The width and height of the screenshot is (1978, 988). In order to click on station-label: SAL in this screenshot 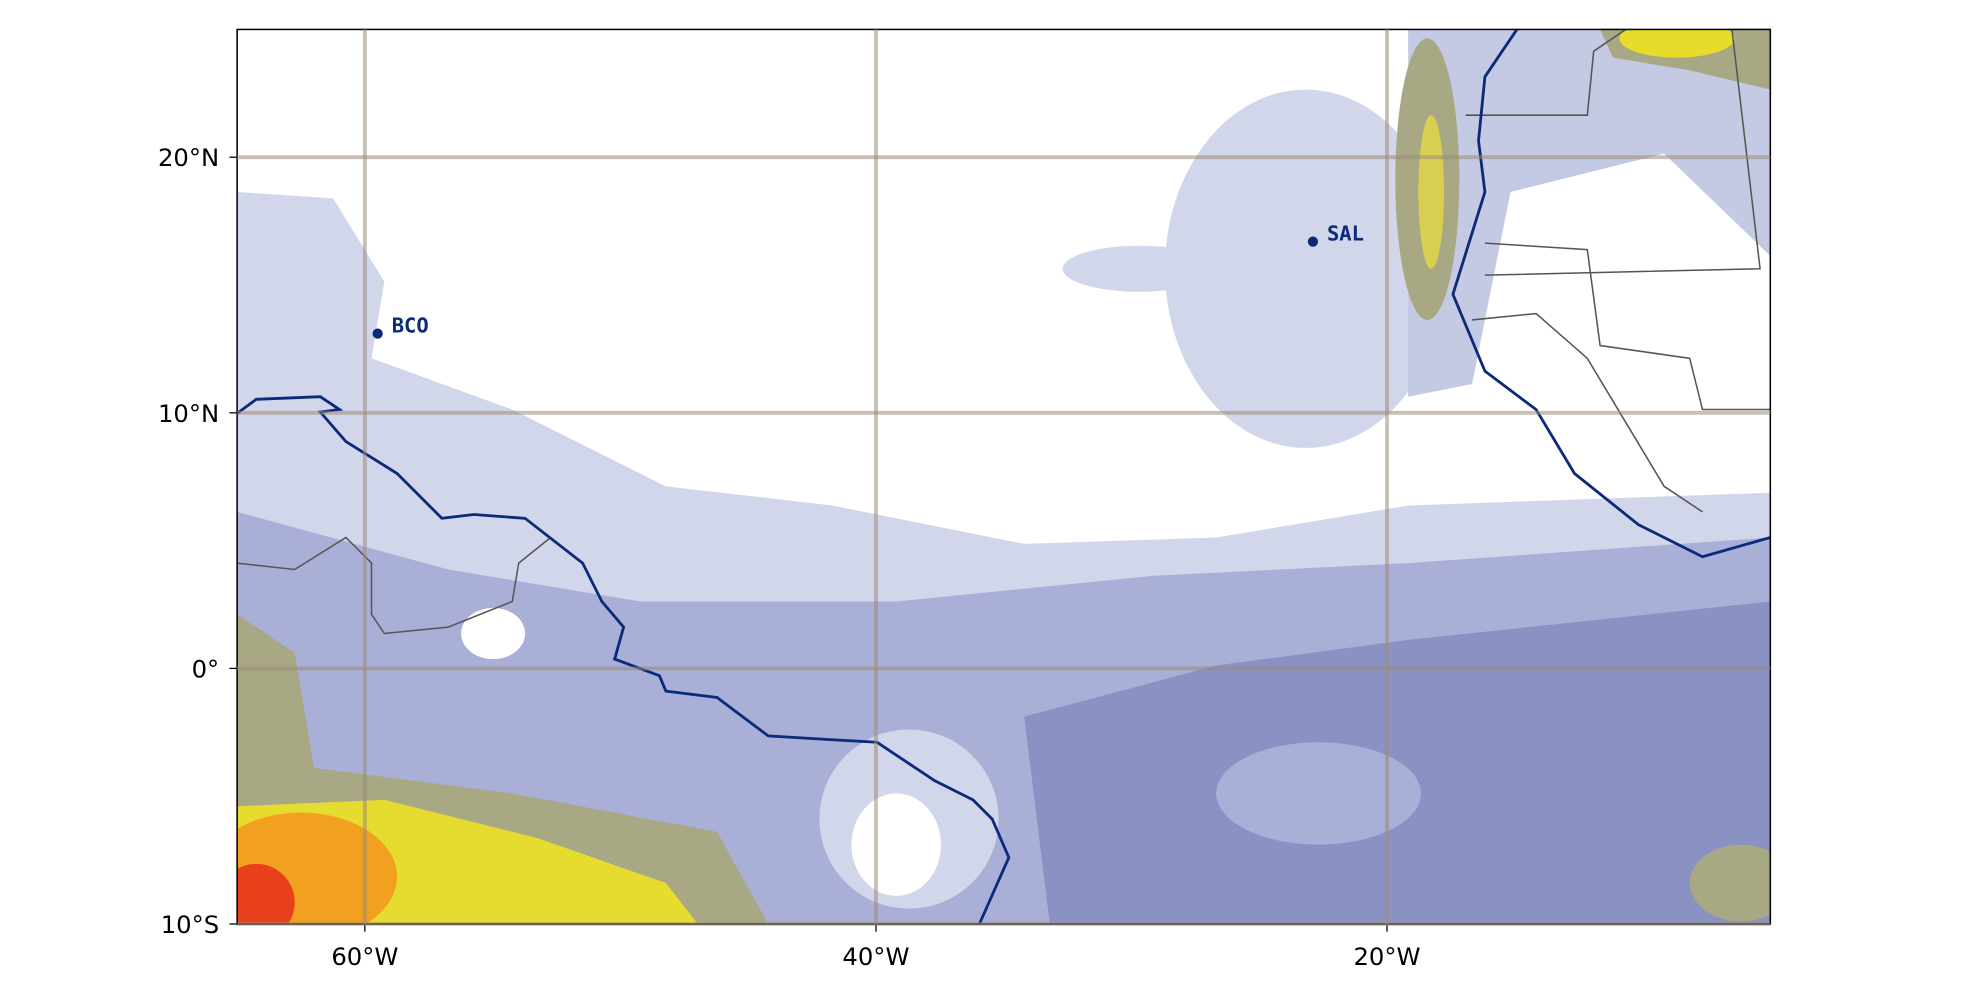, I will do `click(1345, 233)`.